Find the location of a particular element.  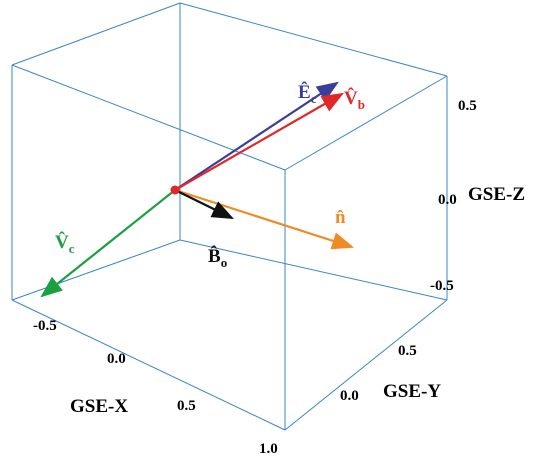

x-tick: -0.5 is located at coordinates (45, 326).